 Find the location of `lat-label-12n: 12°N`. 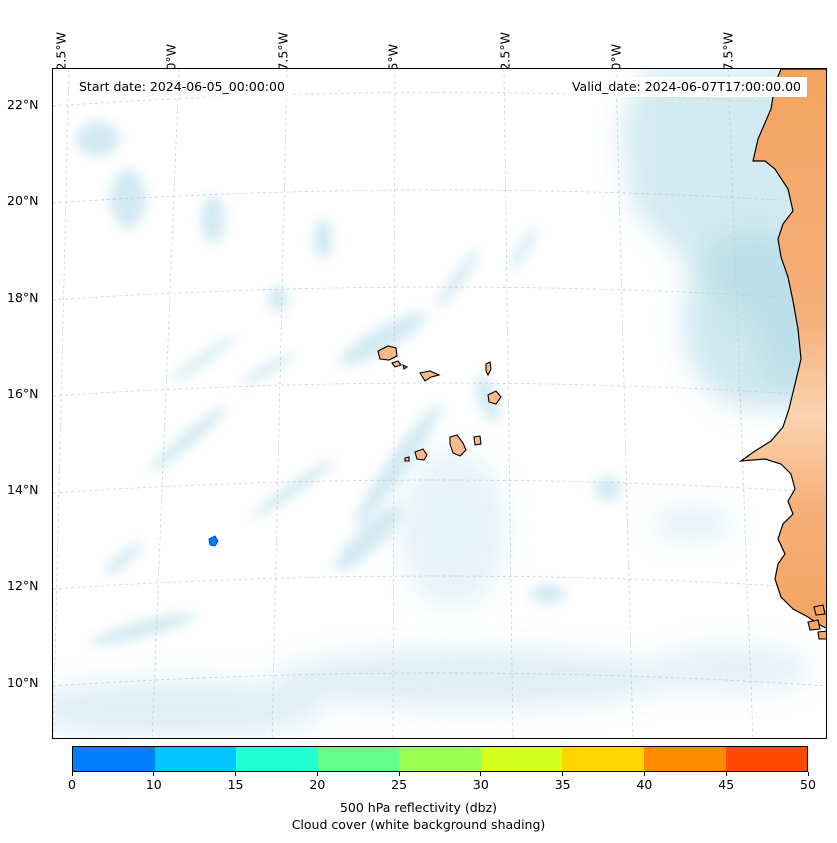

lat-label-12n: 12°N is located at coordinates (23, 585).